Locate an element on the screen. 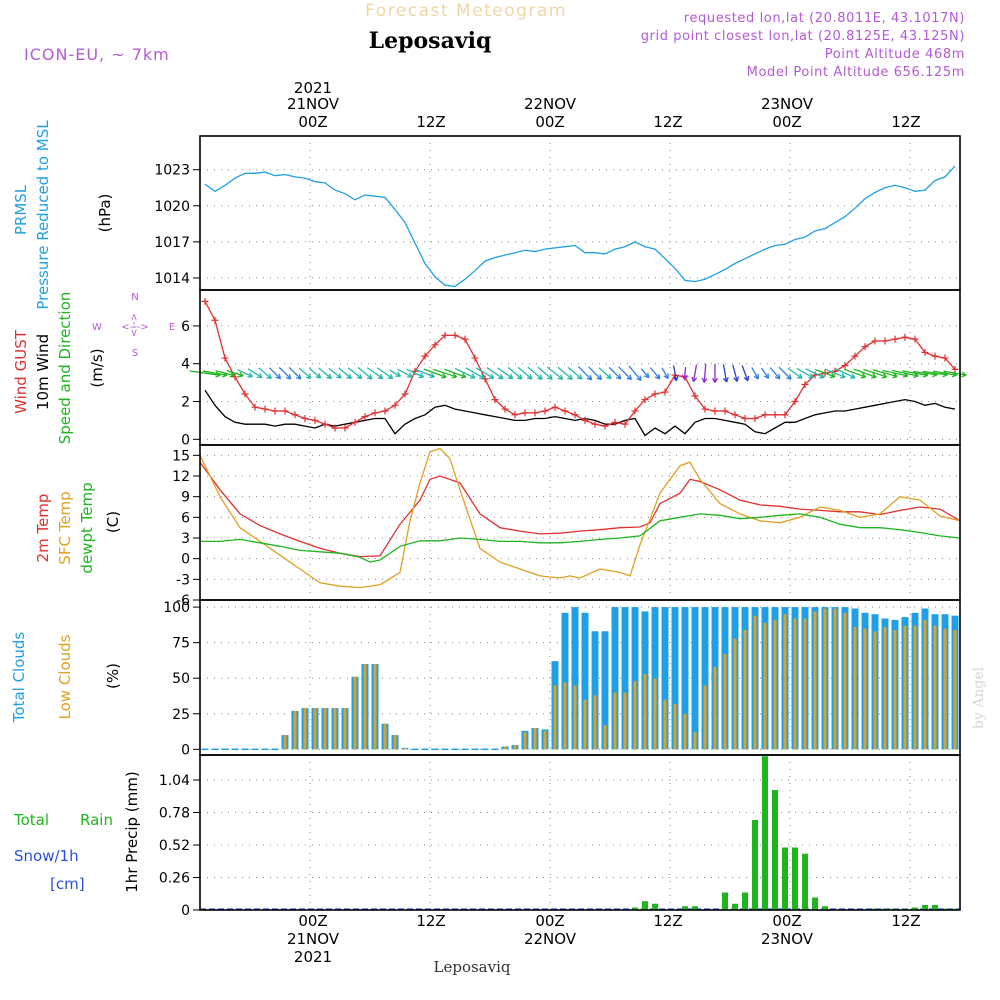 Image resolution: width=1000 pixels, height=1000 pixels. pressure-labels: PRMSL Pressure Reduced to MSL (hPa) is located at coordinates (63, 215).